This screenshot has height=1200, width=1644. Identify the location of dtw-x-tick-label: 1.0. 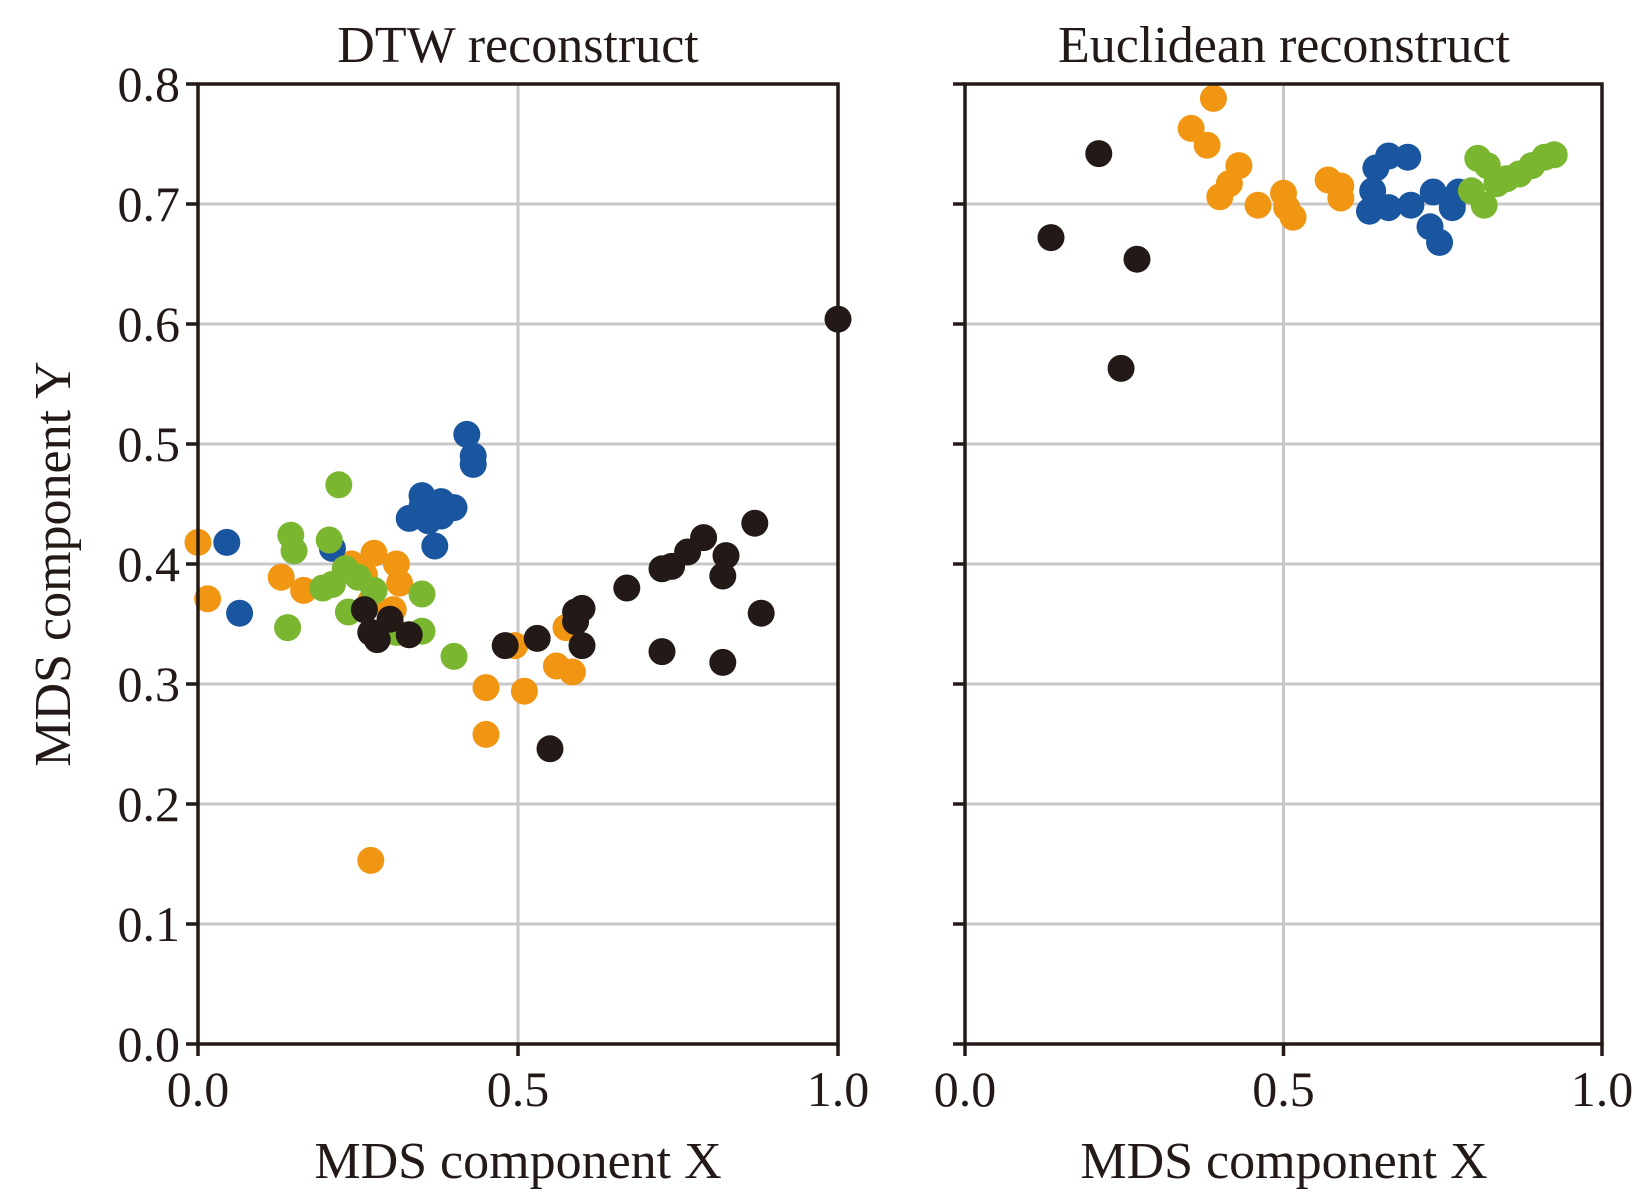
(838, 1089).